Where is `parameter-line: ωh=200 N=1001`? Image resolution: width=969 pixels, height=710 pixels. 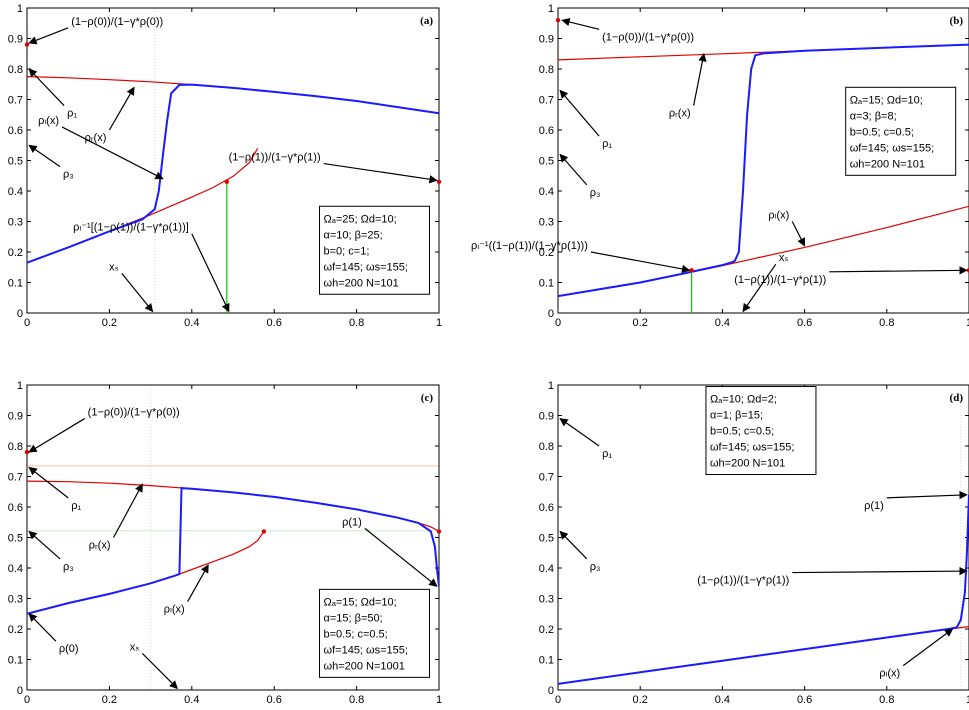 parameter-line: ωh=200 N=1001 is located at coordinates (364, 666).